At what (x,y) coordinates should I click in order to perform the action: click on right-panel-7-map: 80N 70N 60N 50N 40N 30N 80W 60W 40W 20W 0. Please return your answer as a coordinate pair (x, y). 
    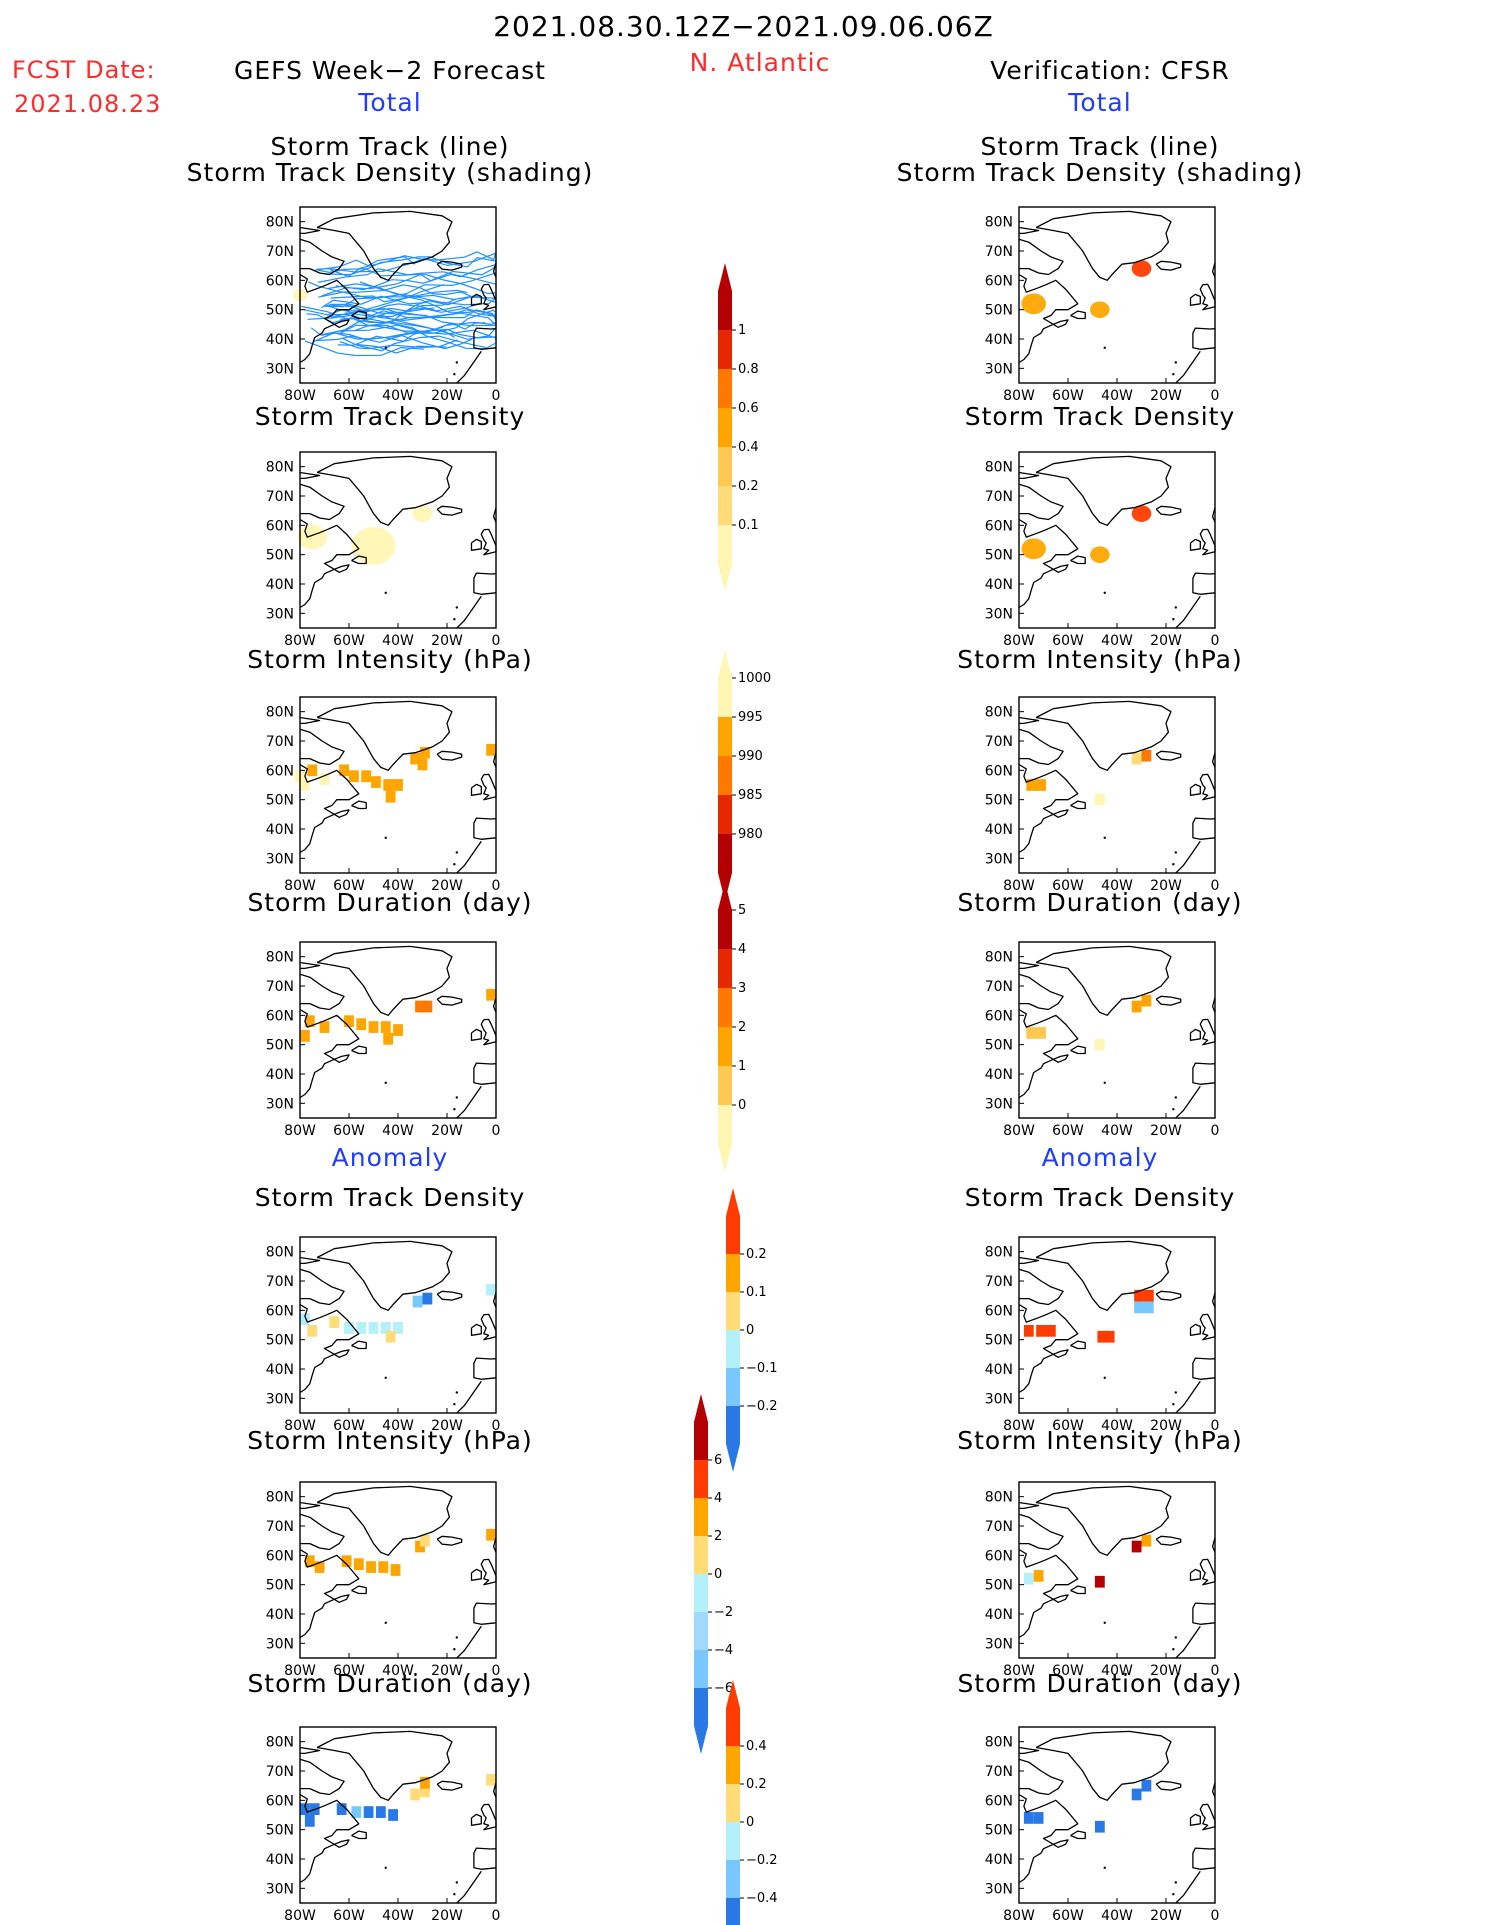
    Looking at the image, I should click on (1102, 1825).